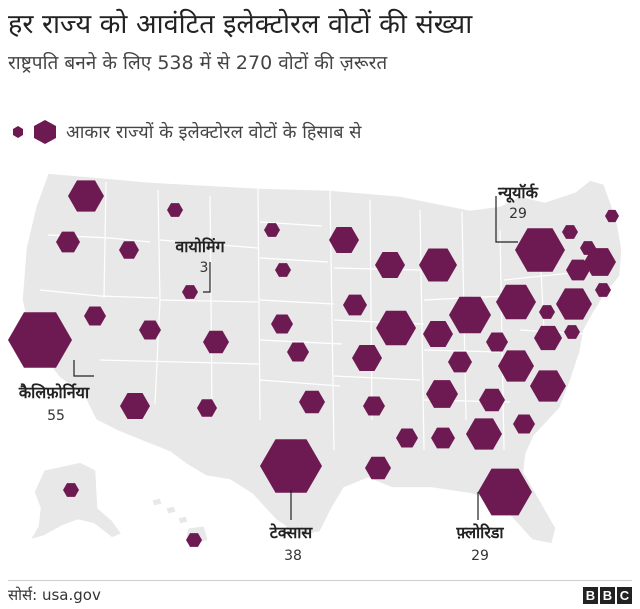 The height and width of the screenshot is (609, 640). I want to click on legend-hex-icons, so click(34, 132).